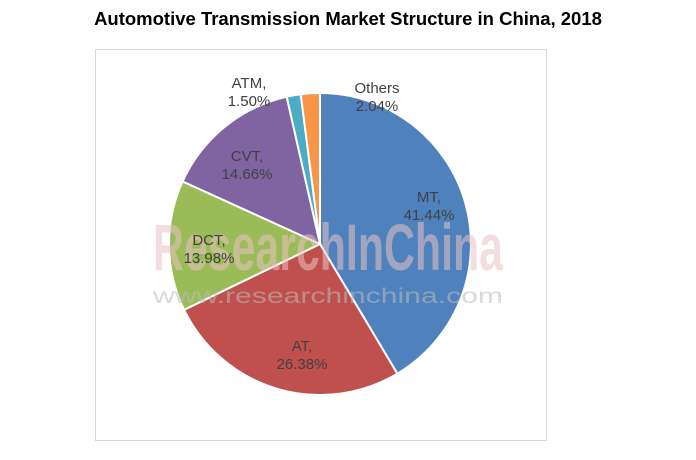 Image resolution: width=696 pixels, height=460 pixels. Describe the element at coordinates (290, 319) in the screenshot. I see `slice-at` at that location.